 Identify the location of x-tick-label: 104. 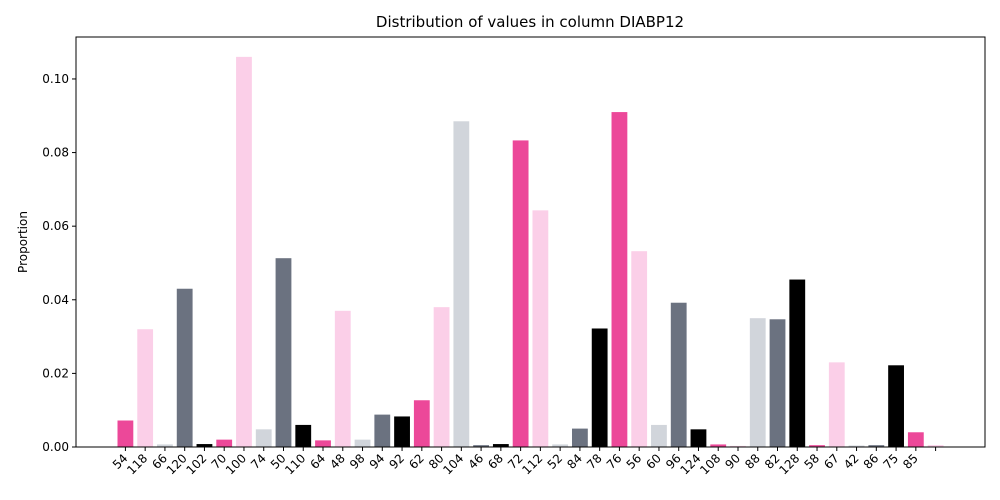
(453, 464).